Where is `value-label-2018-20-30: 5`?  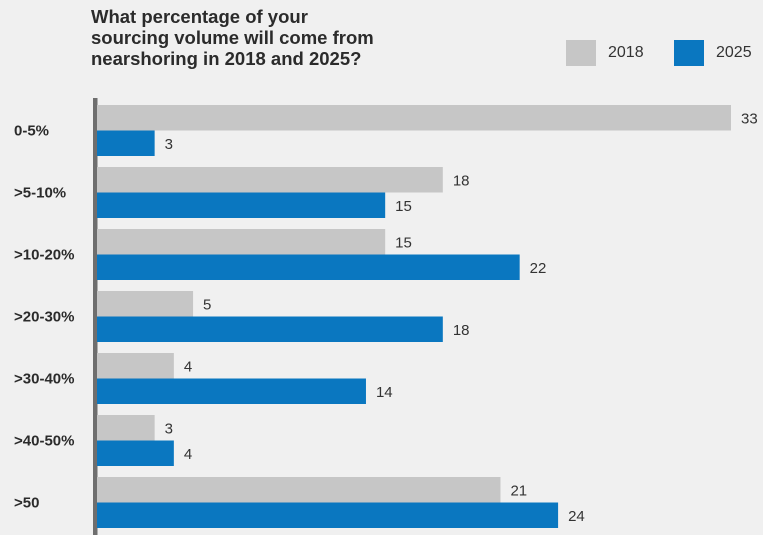 value-label-2018-20-30: 5 is located at coordinates (207, 304).